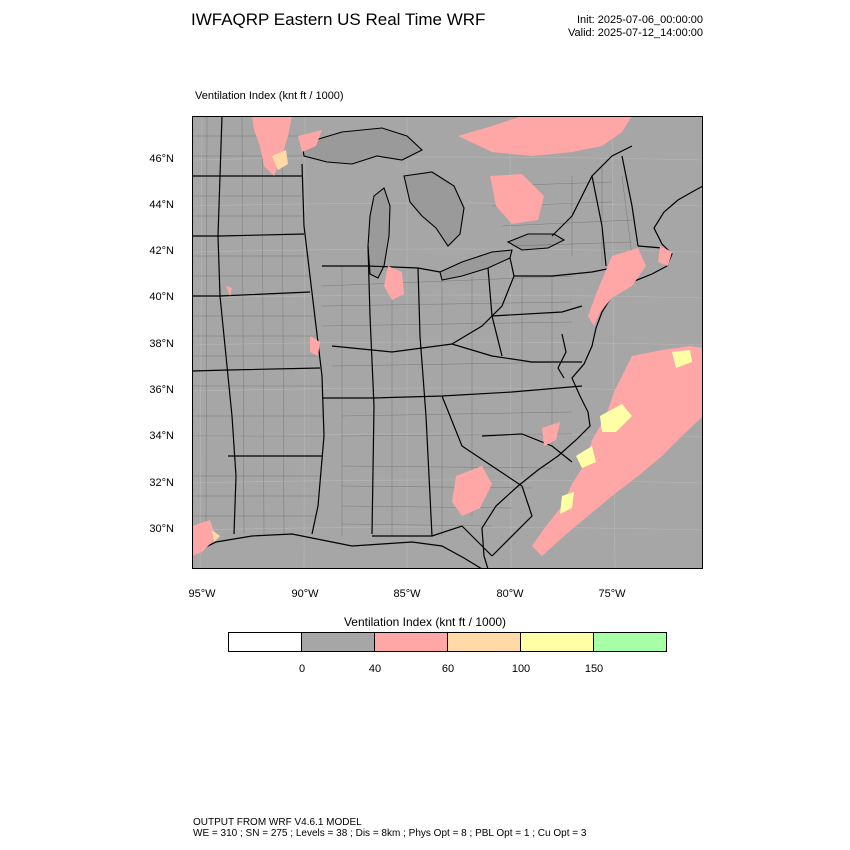 Image resolution: width=850 pixels, height=850 pixels. I want to click on lat-label: 32°N, so click(161, 483).